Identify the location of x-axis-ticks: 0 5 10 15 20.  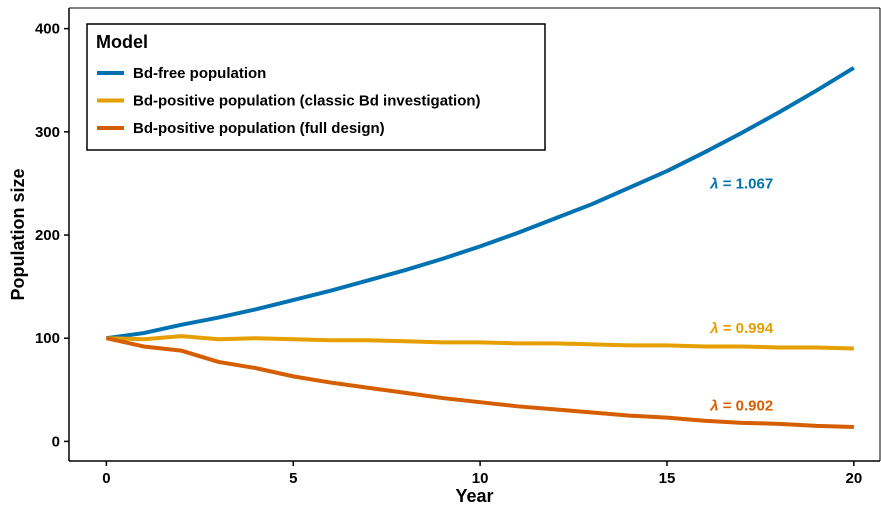
(482, 474).